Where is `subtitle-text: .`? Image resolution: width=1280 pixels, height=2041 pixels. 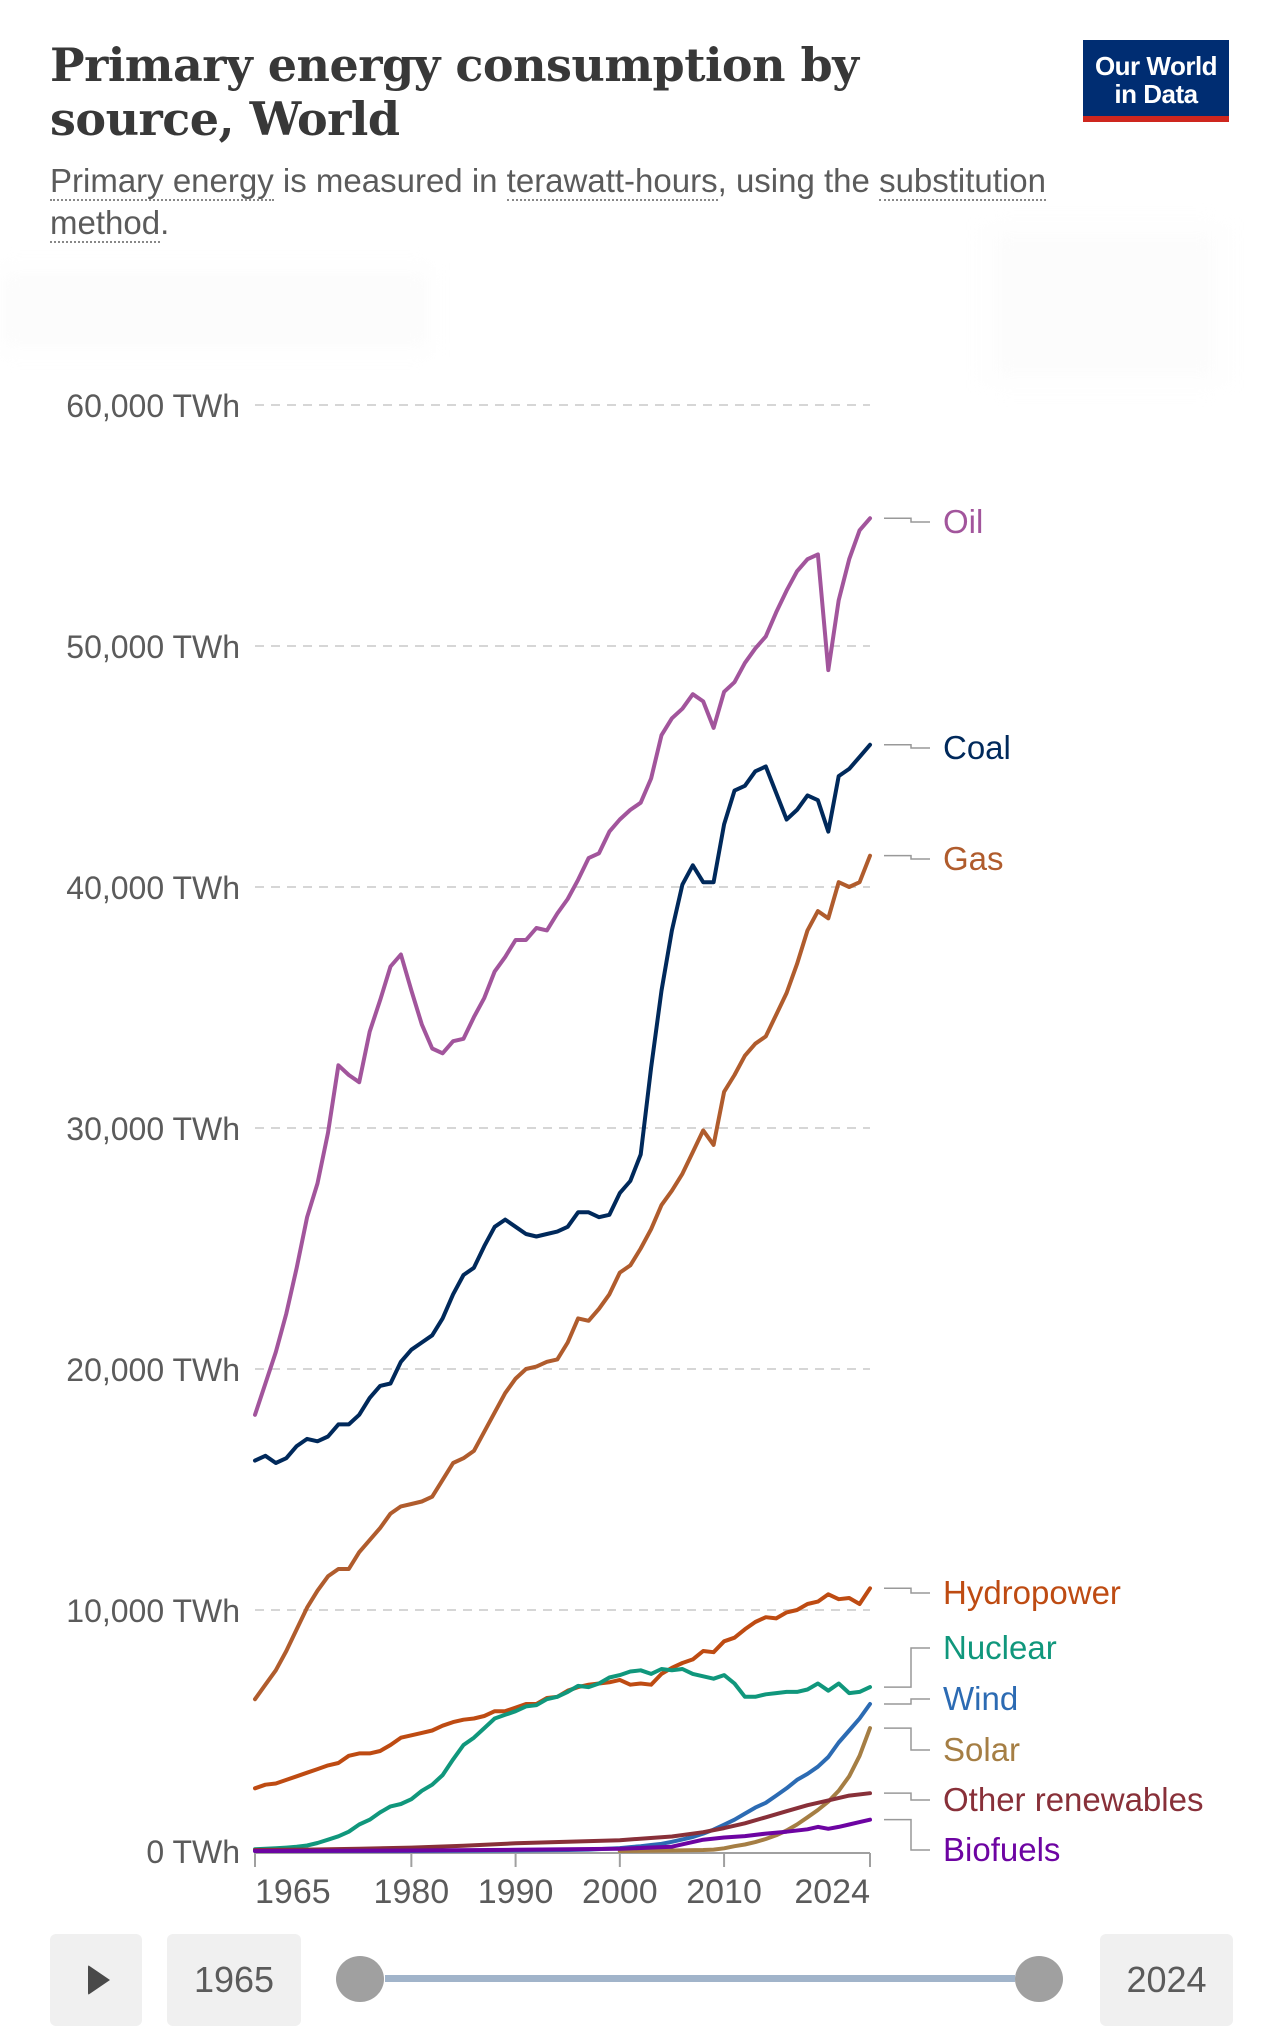
subtitle-text: . is located at coordinates (165, 222).